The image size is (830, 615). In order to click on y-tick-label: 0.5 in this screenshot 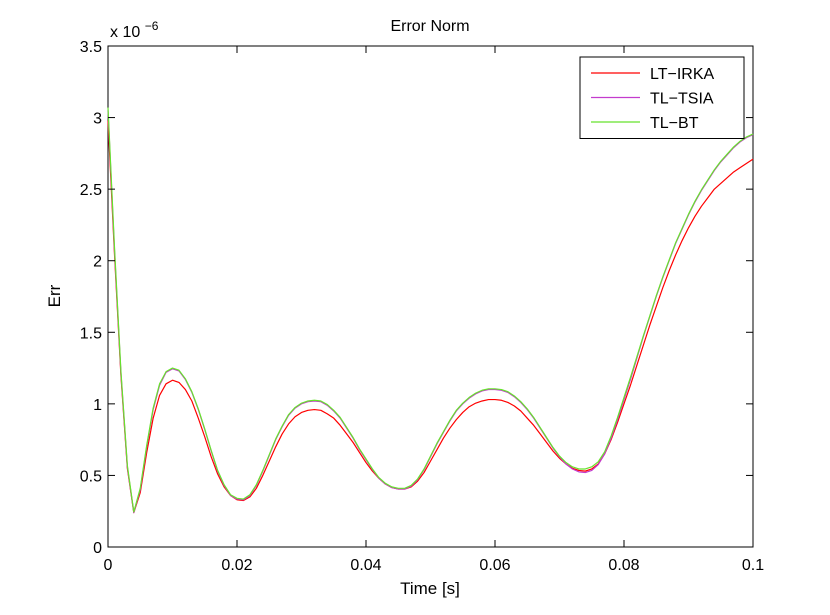, I will do `click(91, 476)`.